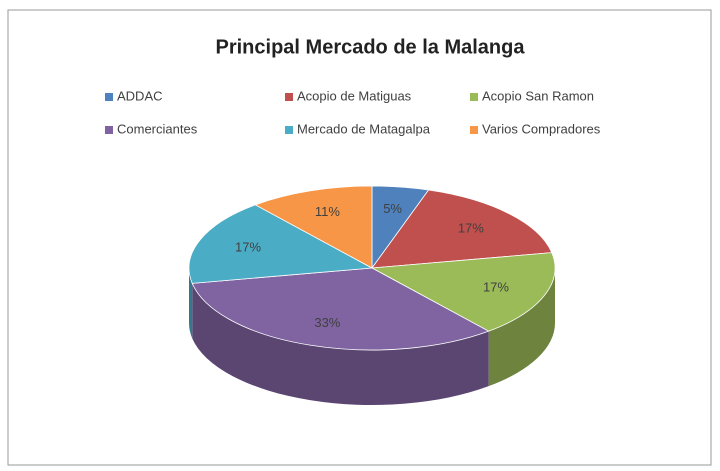 The width and height of the screenshot is (720, 471). Describe the element at coordinates (327, 211) in the screenshot. I see `data-label: 11%` at that location.